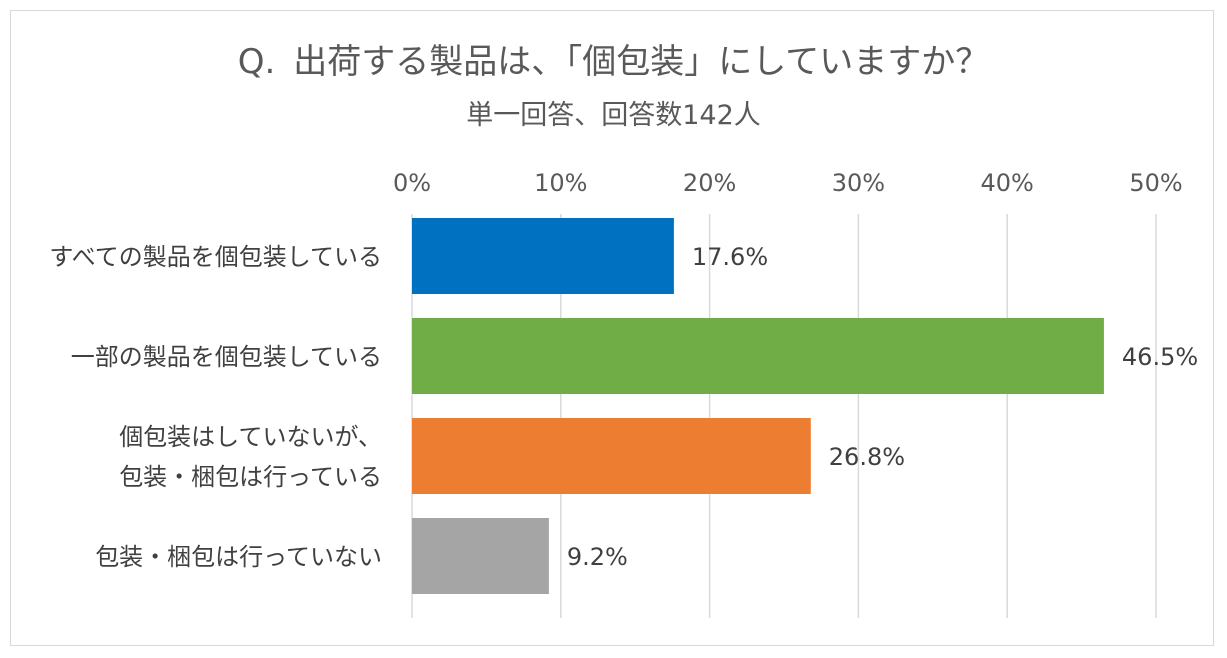 This screenshot has width=1227, height=658. What do you see at coordinates (597, 557) in the screenshot?
I see `bar-value-label: 9.2%` at bounding box center [597, 557].